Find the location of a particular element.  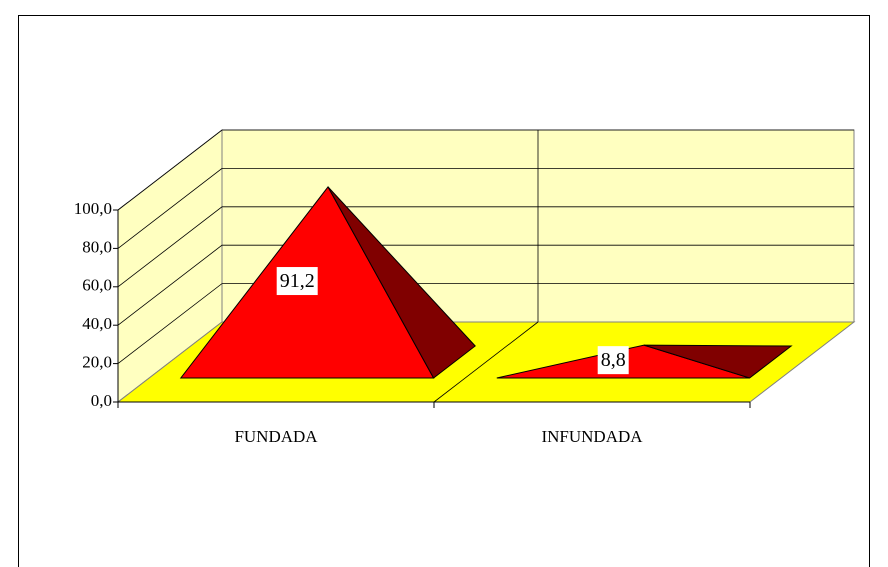

y-tick-label: 100,0 is located at coordinates (93, 208).